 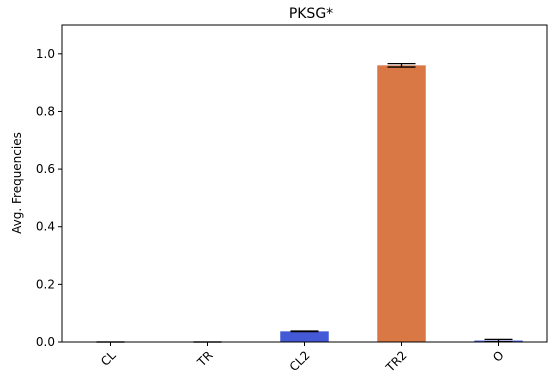 I want to click on y-tick-label: 1.0, so click(x=45, y=54).